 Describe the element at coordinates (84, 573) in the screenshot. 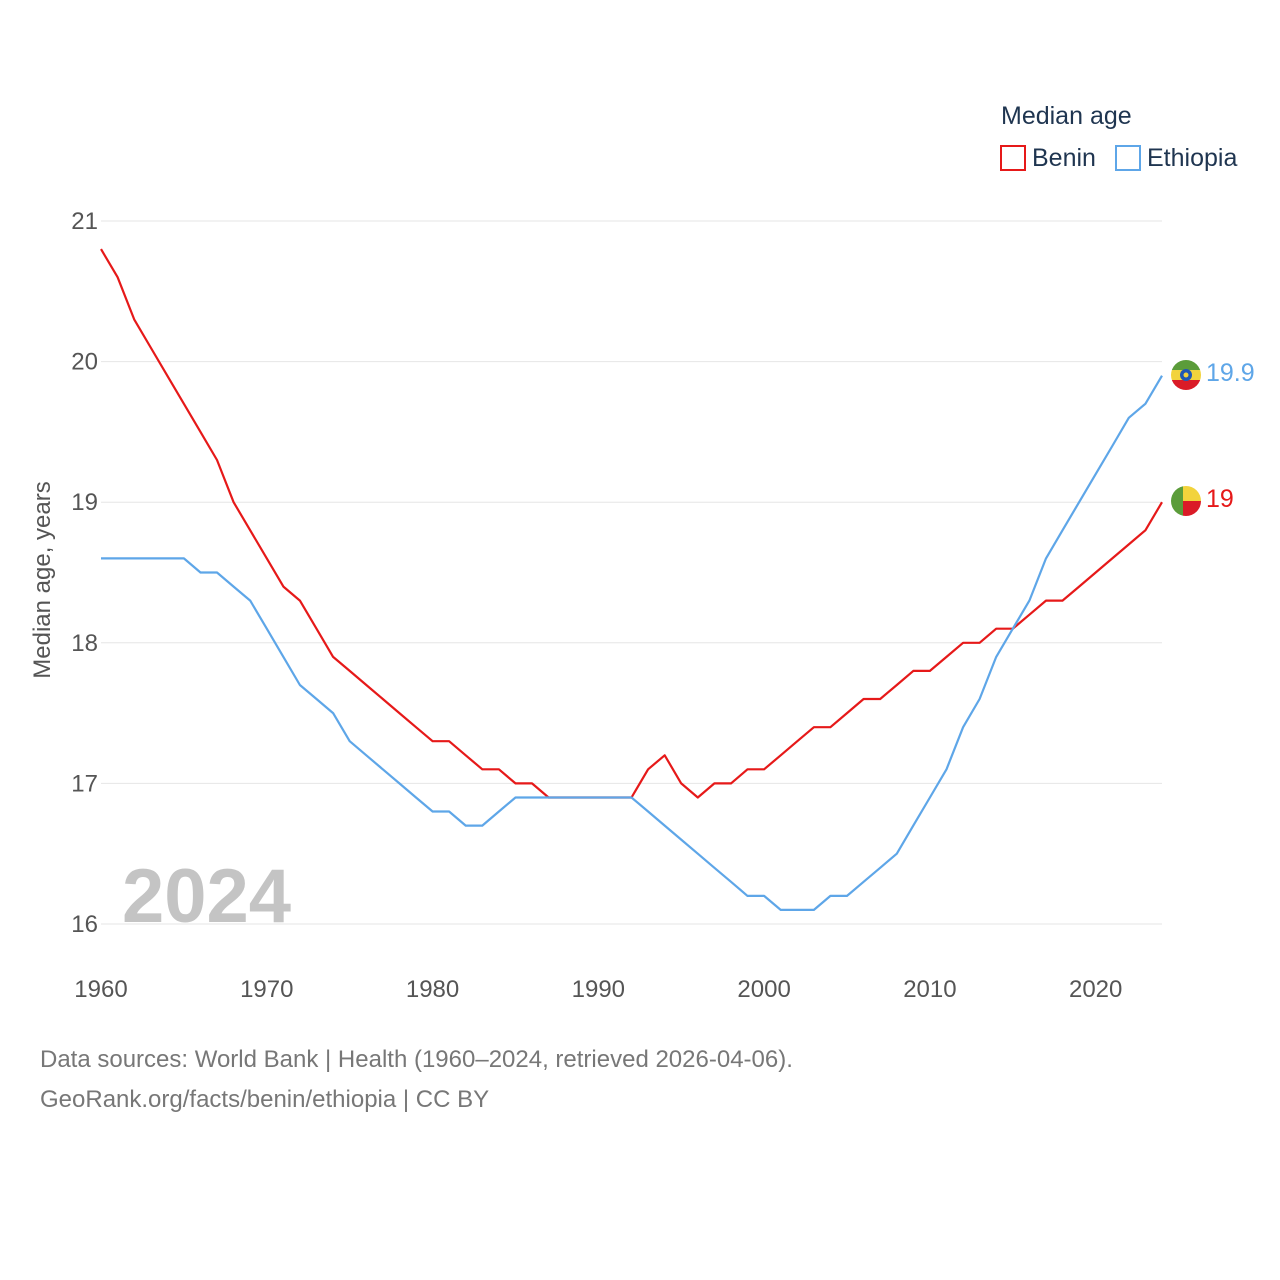

I see `y-axis-ticks: 16 17 18 19 20 21` at that location.